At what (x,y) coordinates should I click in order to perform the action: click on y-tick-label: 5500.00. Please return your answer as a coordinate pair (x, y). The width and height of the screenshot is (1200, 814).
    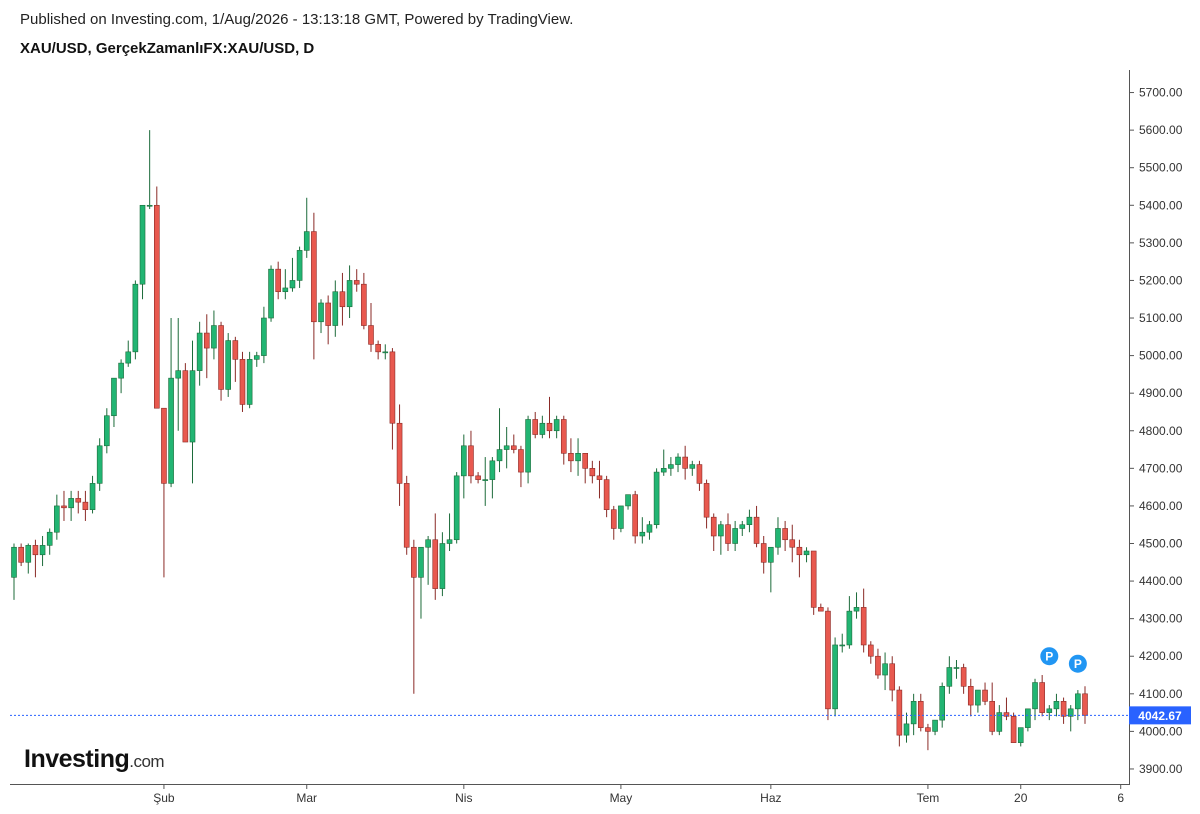
    Looking at the image, I should click on (1161, 168).